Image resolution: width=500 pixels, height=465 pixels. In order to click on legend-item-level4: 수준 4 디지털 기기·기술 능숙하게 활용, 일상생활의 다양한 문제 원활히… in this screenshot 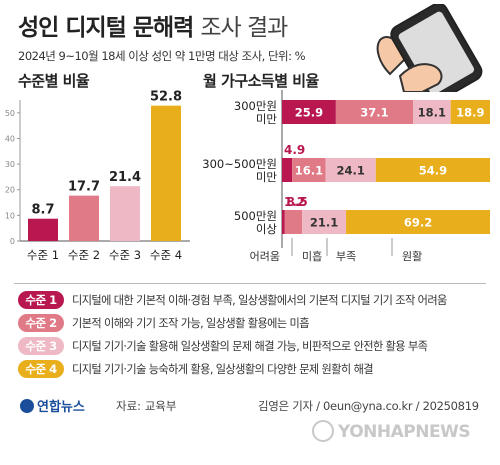, I will do `click(196, 369)`.